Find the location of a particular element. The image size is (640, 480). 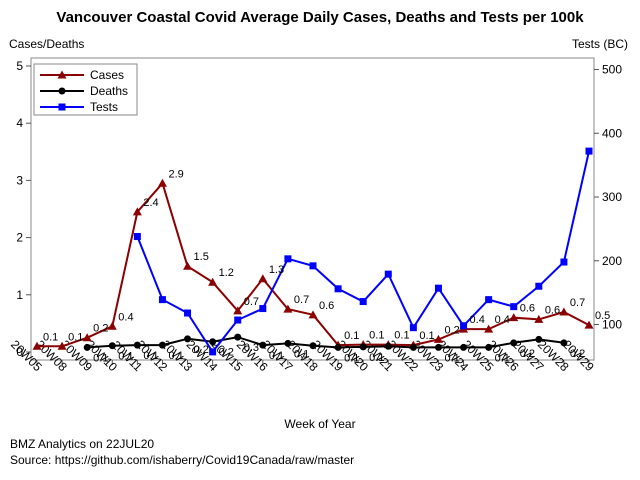

deaths-line is located at coordinates (326, 342).